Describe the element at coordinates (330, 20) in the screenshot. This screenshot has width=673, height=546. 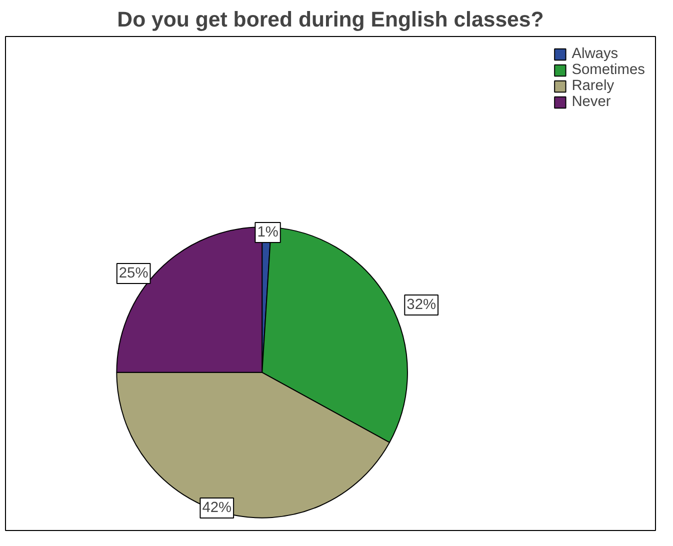
I see `chart-title: Do you get bored during English classes?` at that location.